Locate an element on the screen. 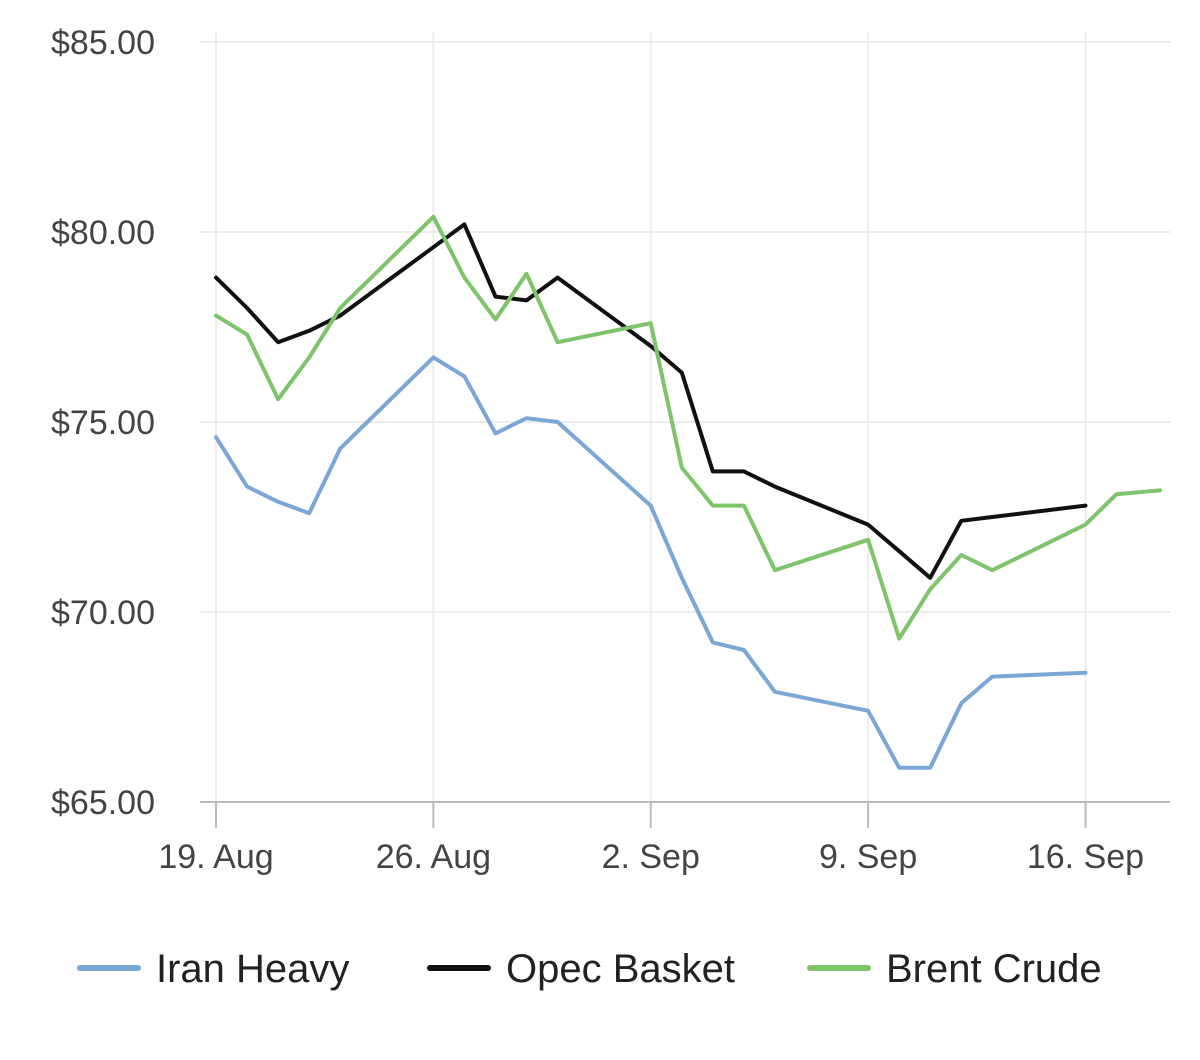 This screenshot has height=1060, width=1200. x-tick-label: 19. Aug is located at coordinates (215, 857).